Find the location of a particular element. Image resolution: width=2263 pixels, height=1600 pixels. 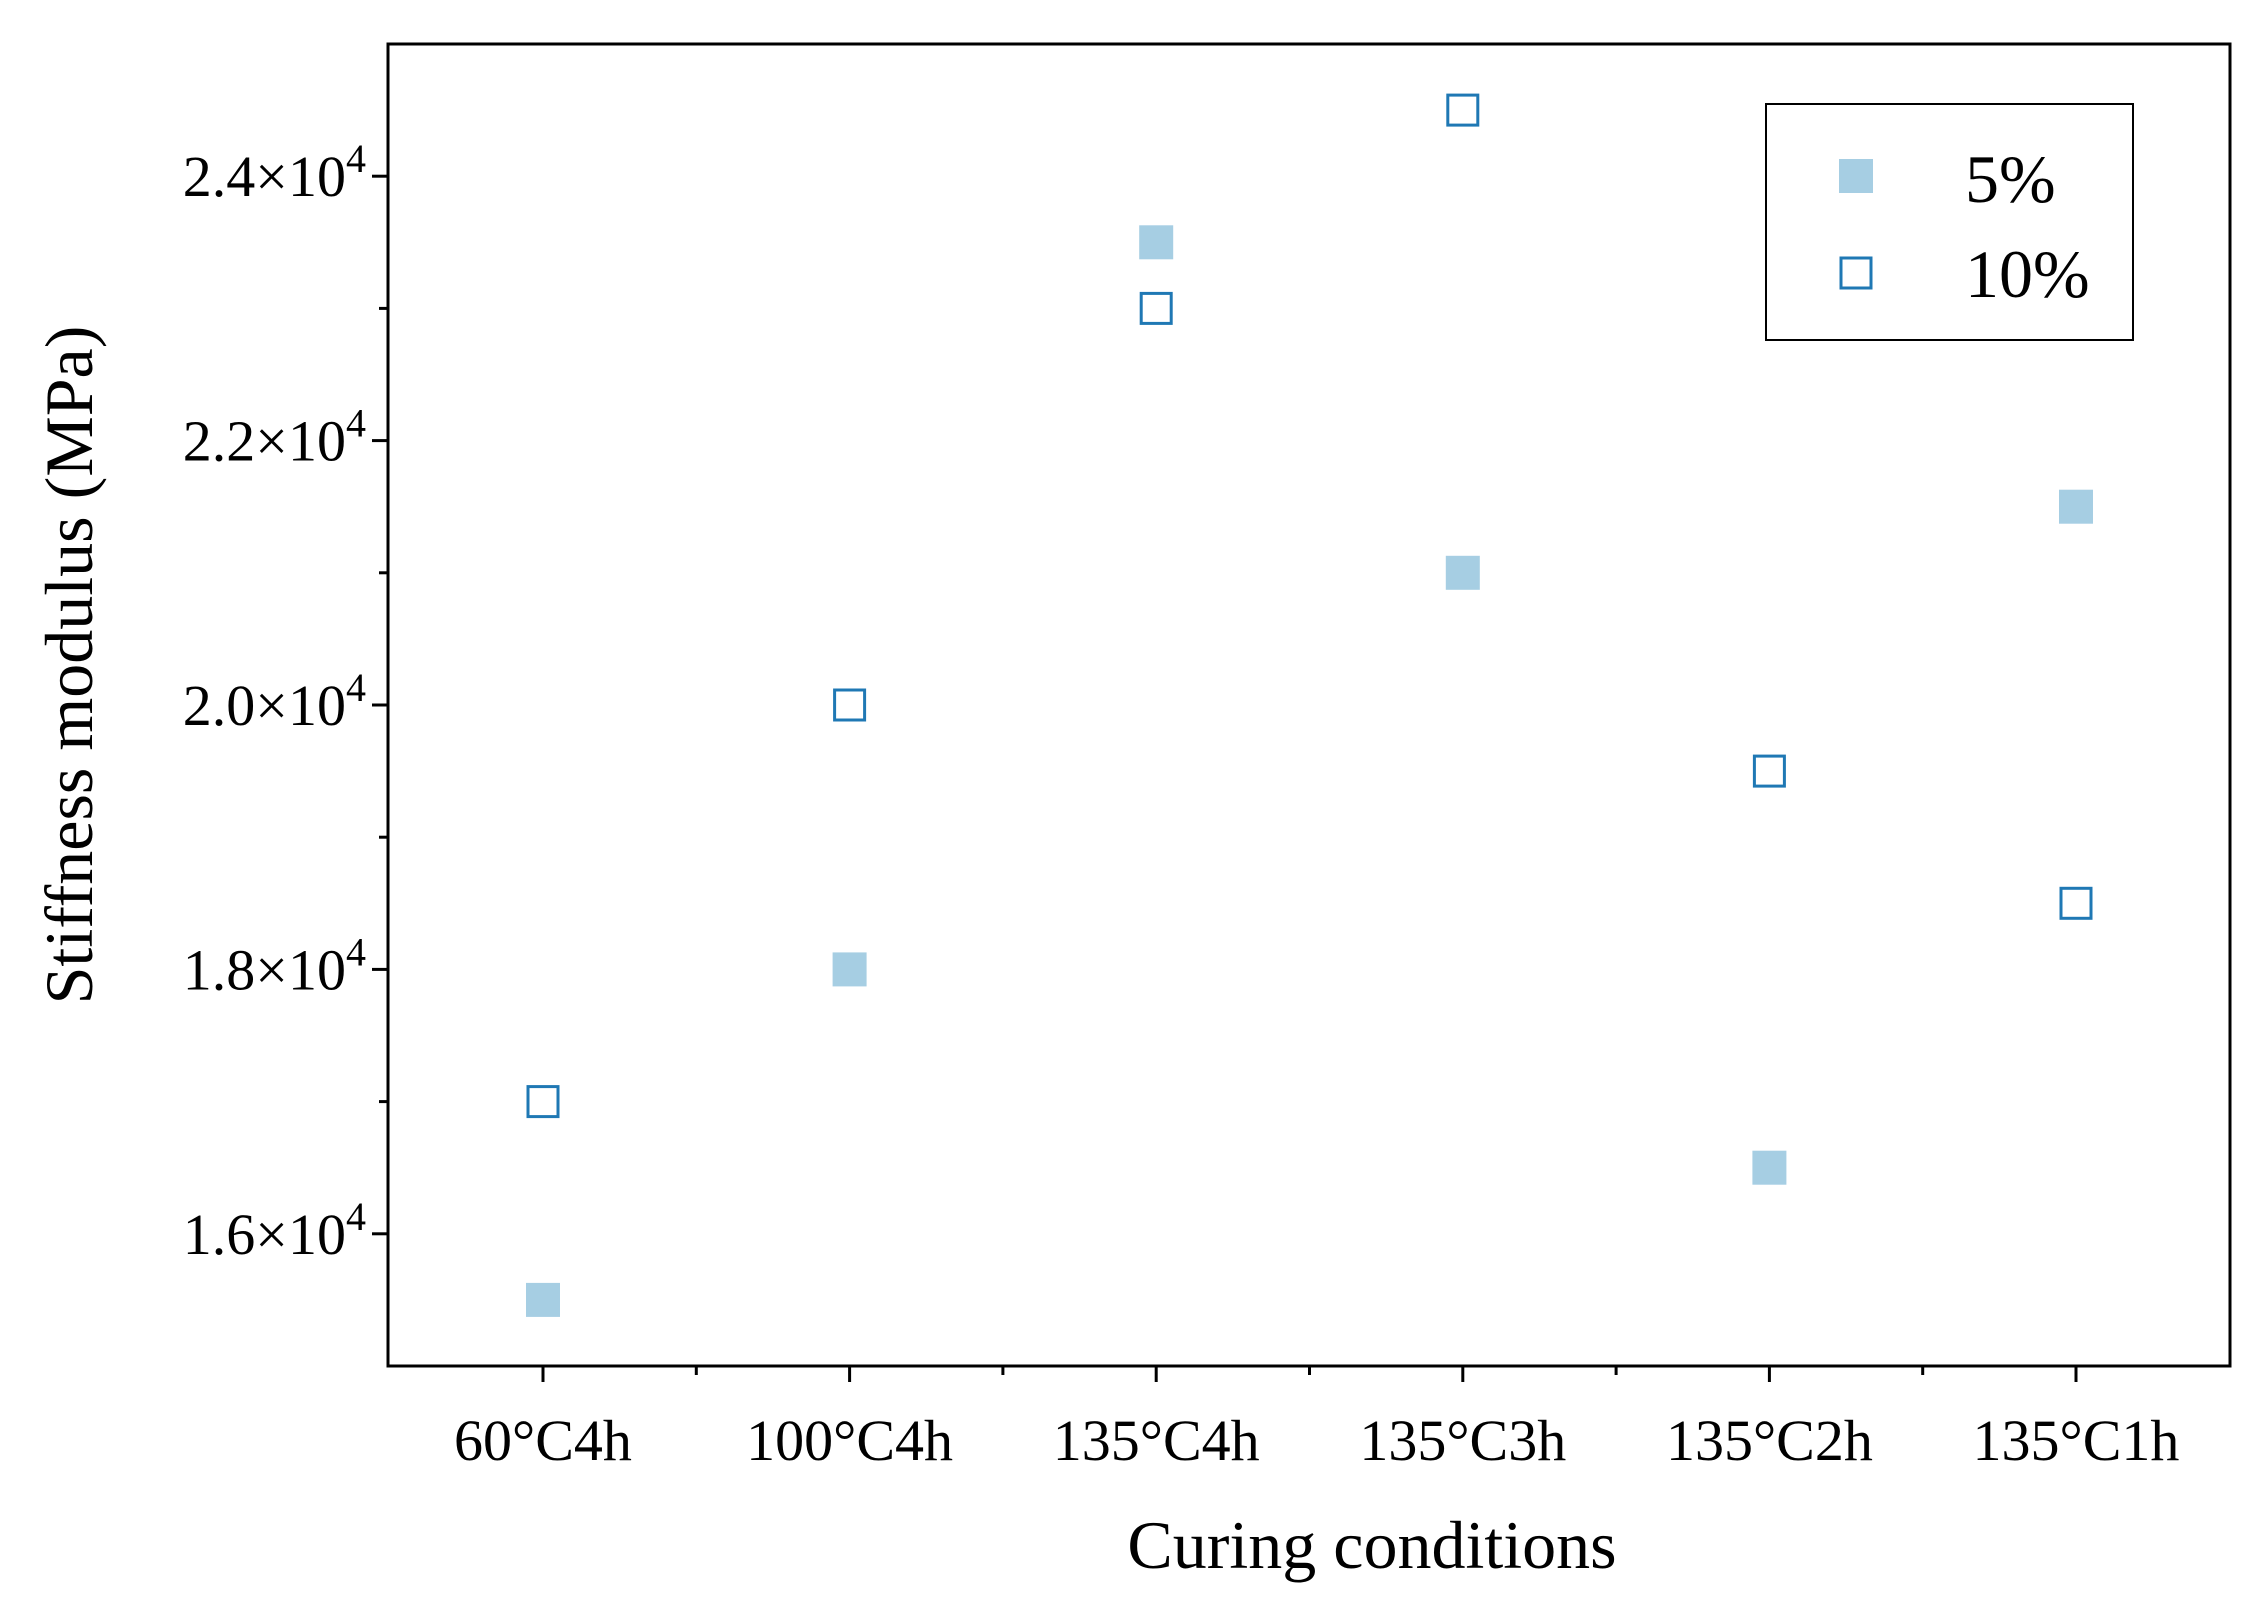

legend-box is located at coordinates (1949, 222).